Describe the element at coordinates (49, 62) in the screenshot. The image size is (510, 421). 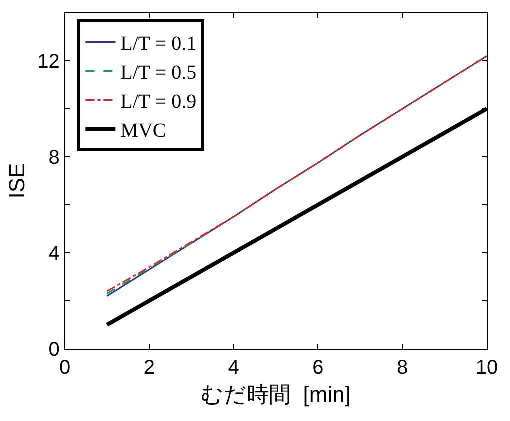
I see `y-tick-label: 12` at that location.